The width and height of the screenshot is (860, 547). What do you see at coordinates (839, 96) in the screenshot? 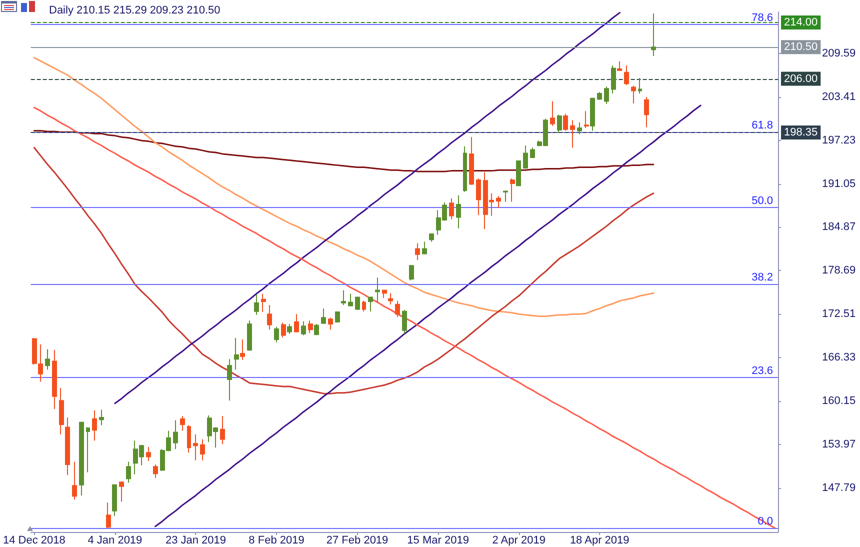
I see `y-tick-label: 203.41` at bounding box center [839, 96].